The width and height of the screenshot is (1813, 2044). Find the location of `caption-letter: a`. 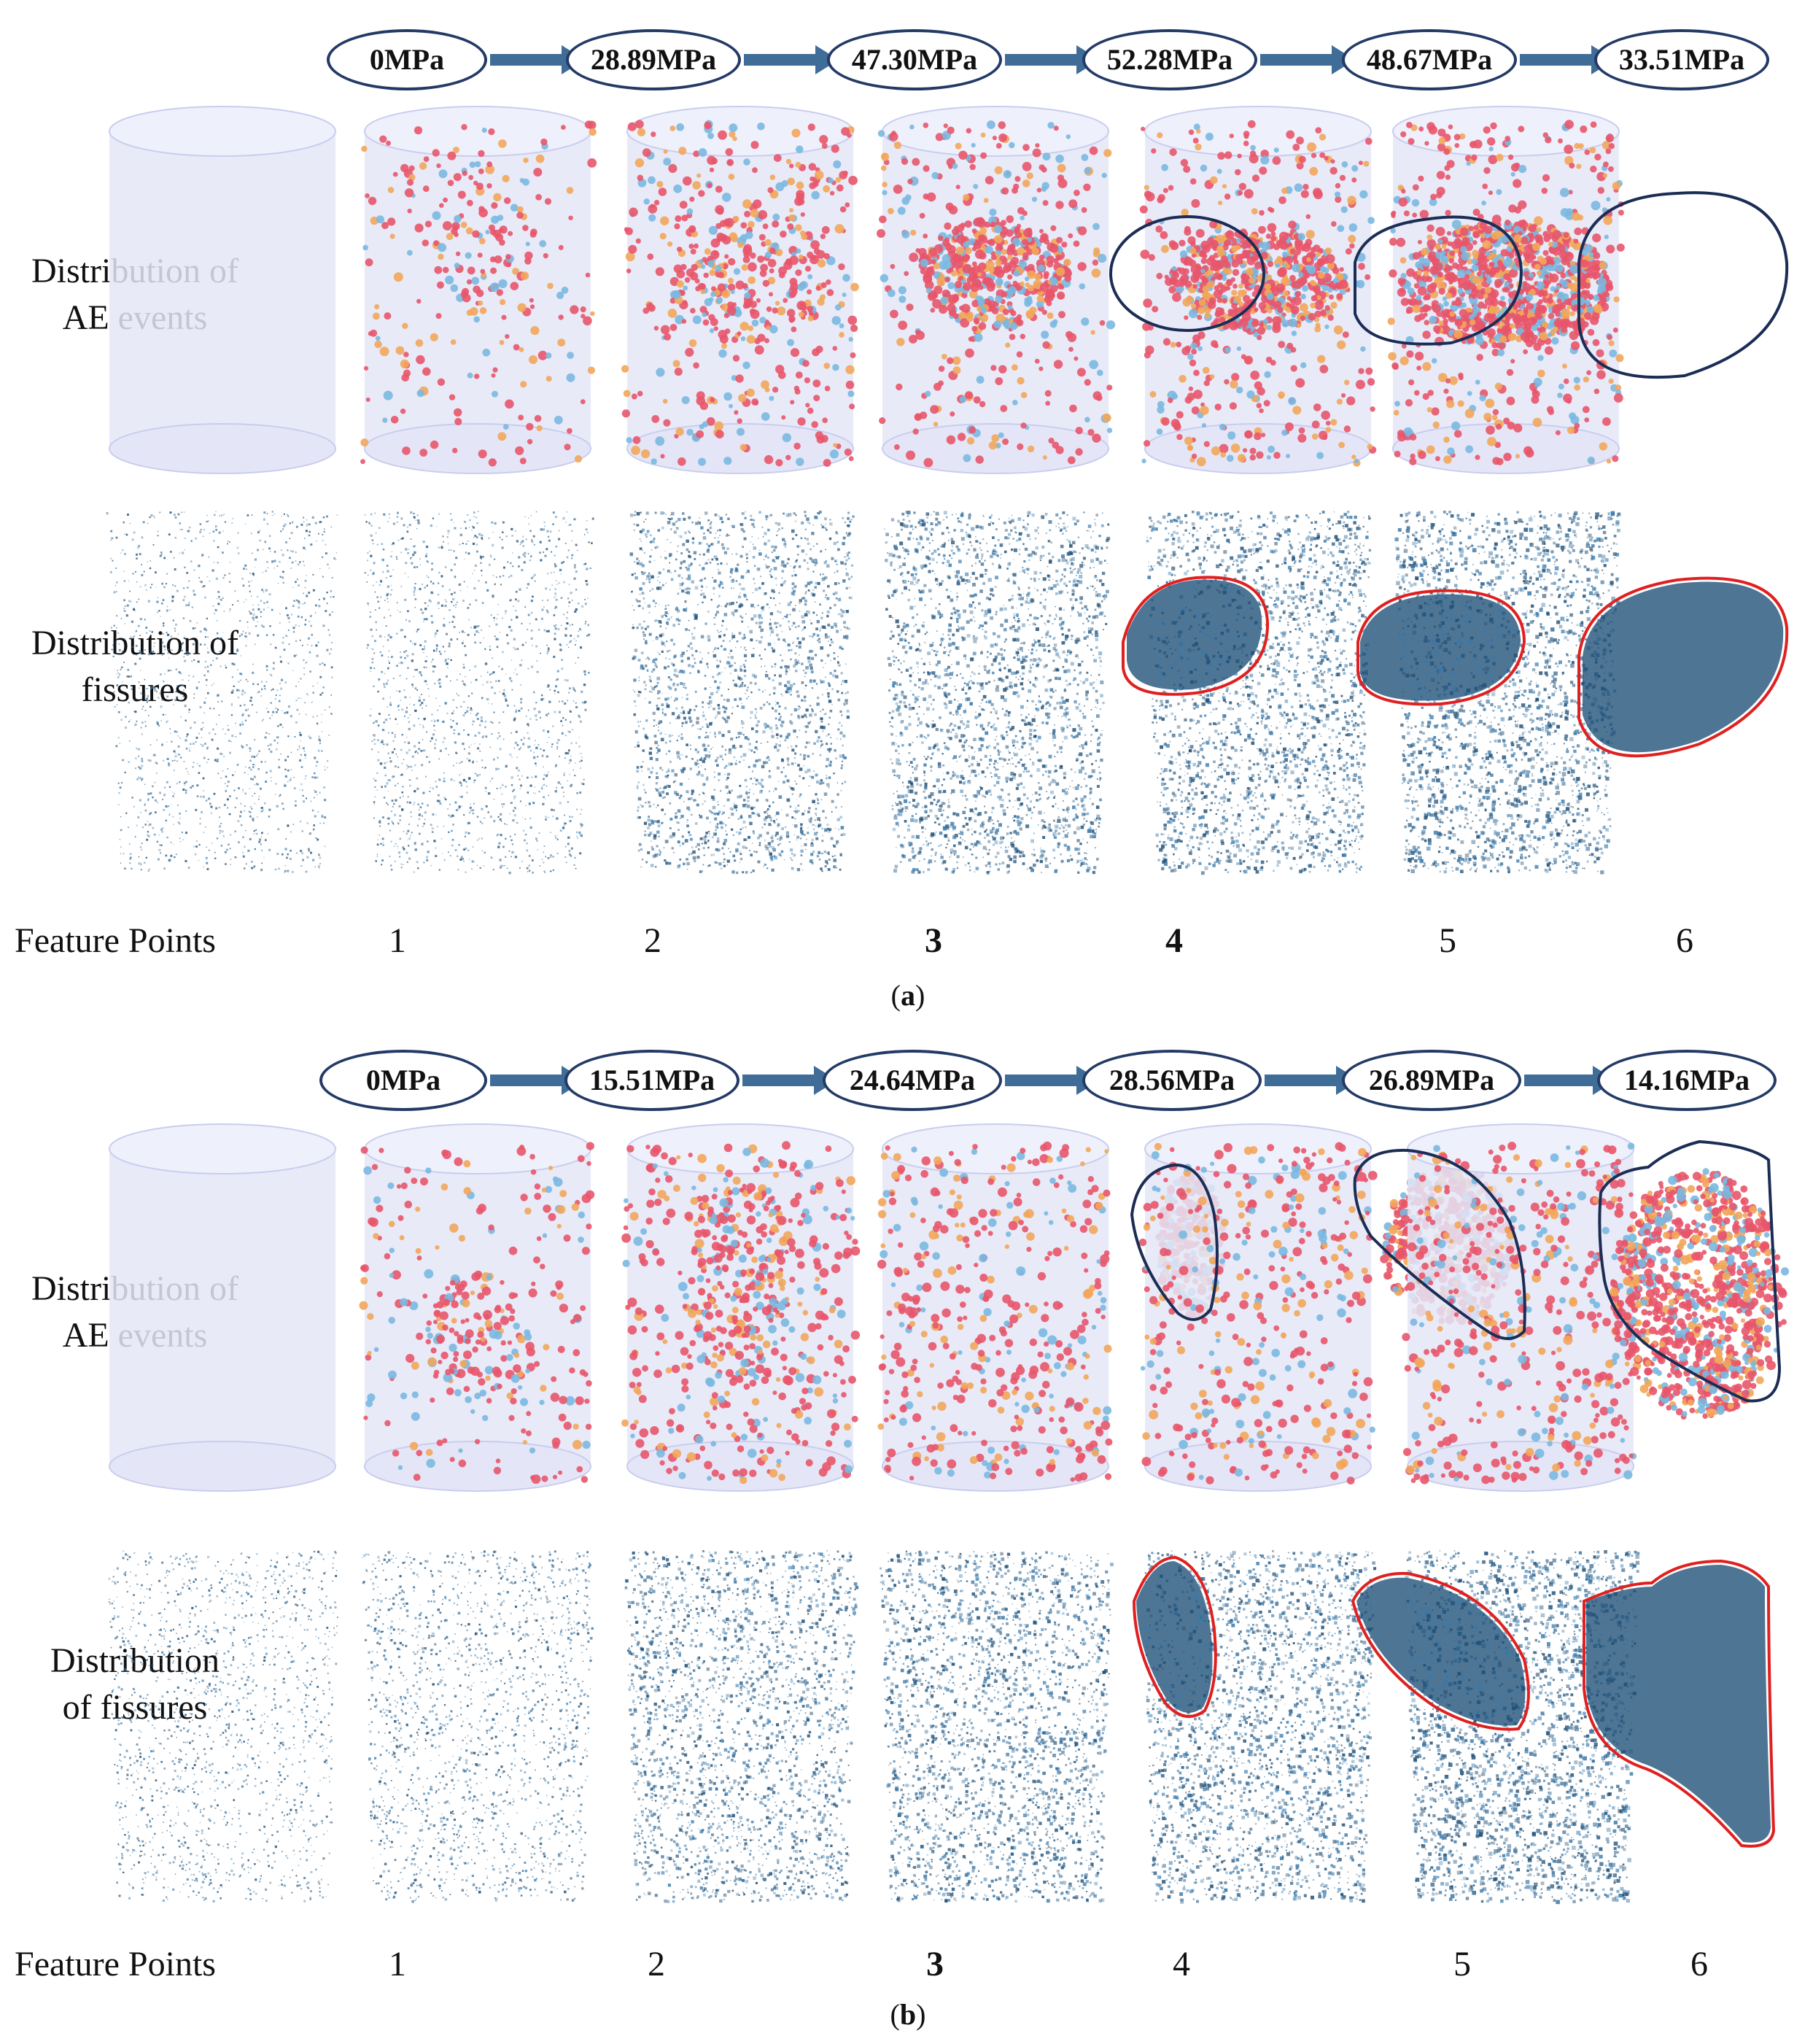

caption-letter: a is located at coordinates (908, 995).